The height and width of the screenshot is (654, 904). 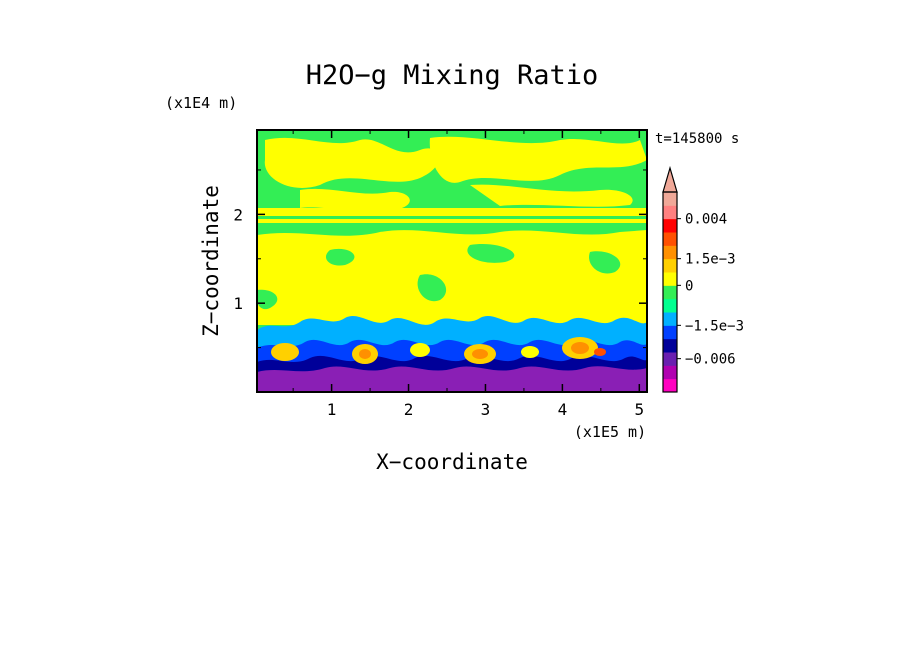 What do you see at coordinates (238, 303) in the screenshot?
I see `y-tick-label: 1` at bounding box center [238, 303].